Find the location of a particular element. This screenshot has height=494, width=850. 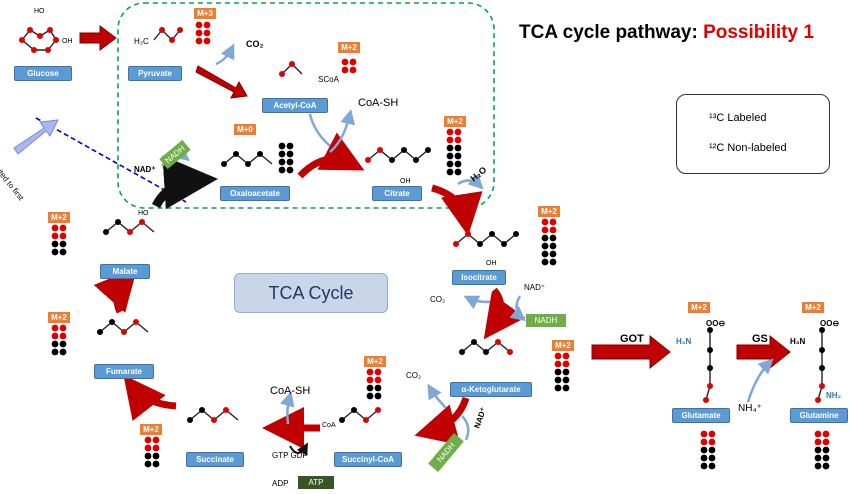

glutamine-skeleton is located at coordinates (820, 365).